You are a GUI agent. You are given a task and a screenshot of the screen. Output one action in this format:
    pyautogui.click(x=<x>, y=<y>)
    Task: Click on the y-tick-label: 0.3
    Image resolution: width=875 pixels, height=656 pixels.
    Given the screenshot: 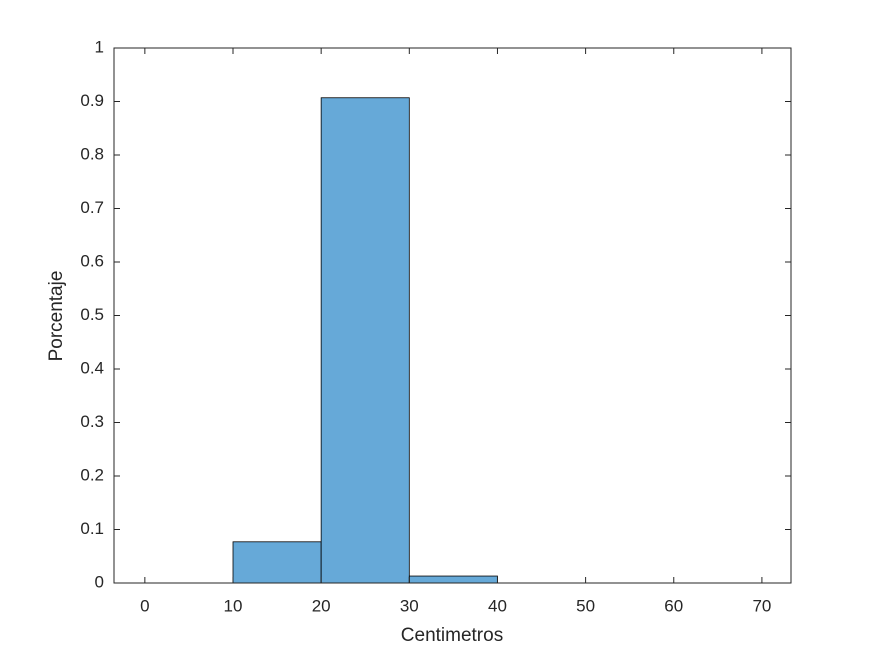 What is the action you would take?
    pyautogui.click(x=92, y=421)
    